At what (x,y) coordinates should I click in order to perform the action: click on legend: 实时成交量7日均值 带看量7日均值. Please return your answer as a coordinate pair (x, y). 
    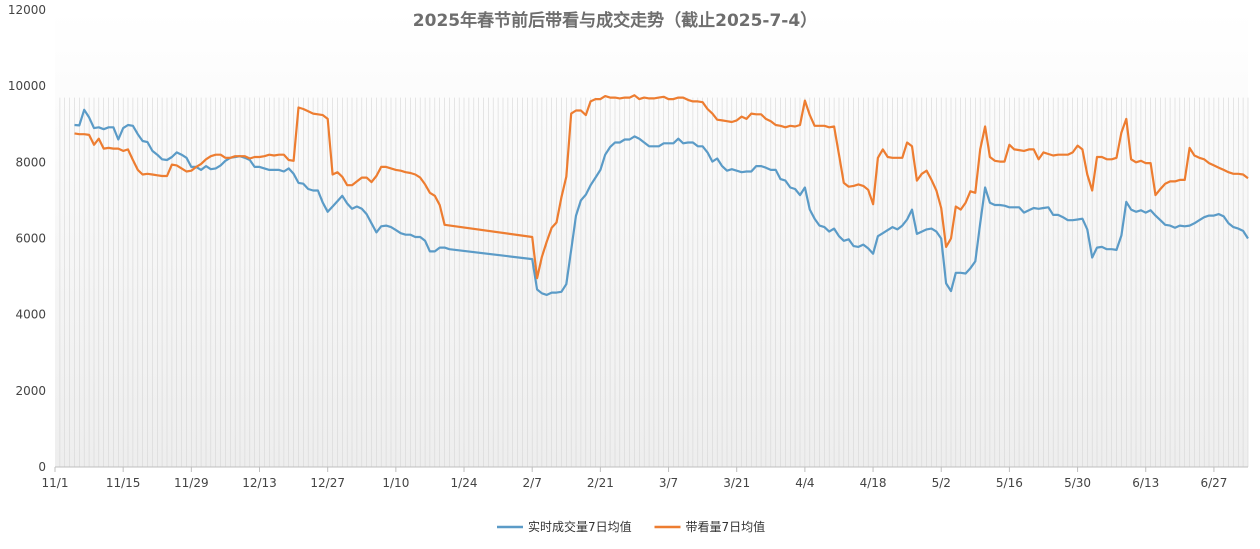
    Looking at the image, I should click on (631, 526).